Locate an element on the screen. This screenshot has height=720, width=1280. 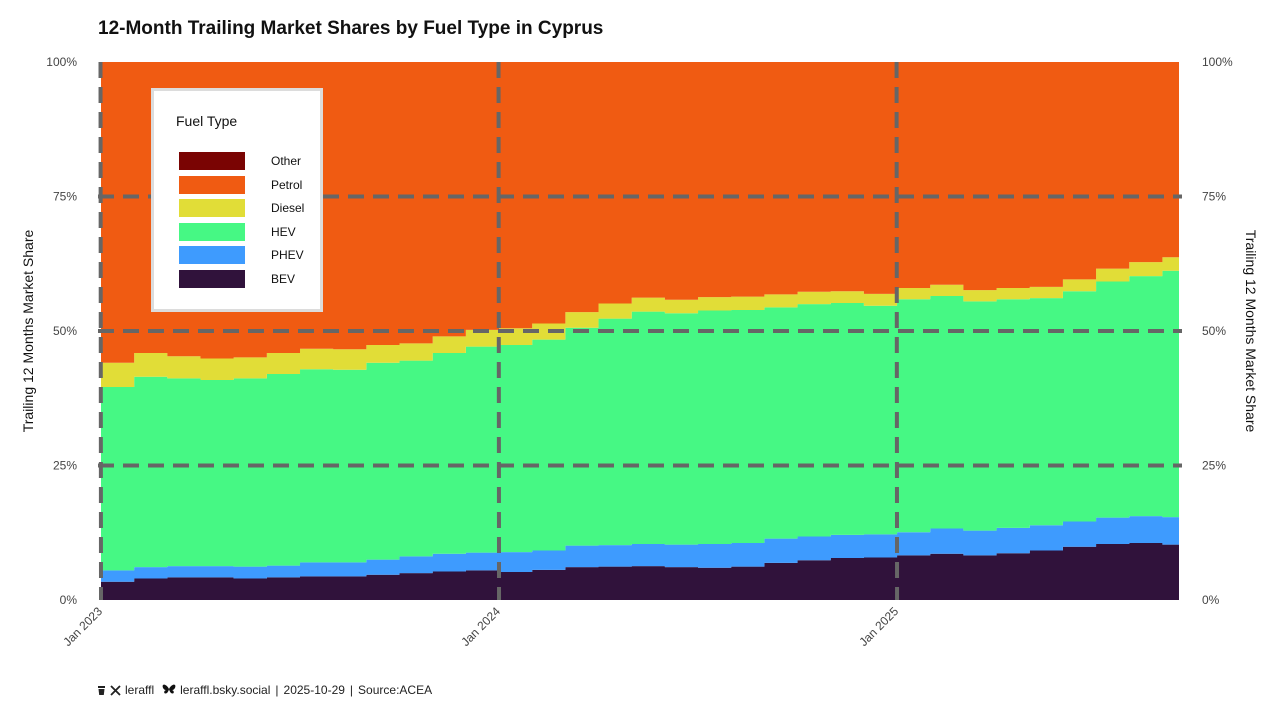
y-tick-label-left: 25% is located at coordinates (65, 466).